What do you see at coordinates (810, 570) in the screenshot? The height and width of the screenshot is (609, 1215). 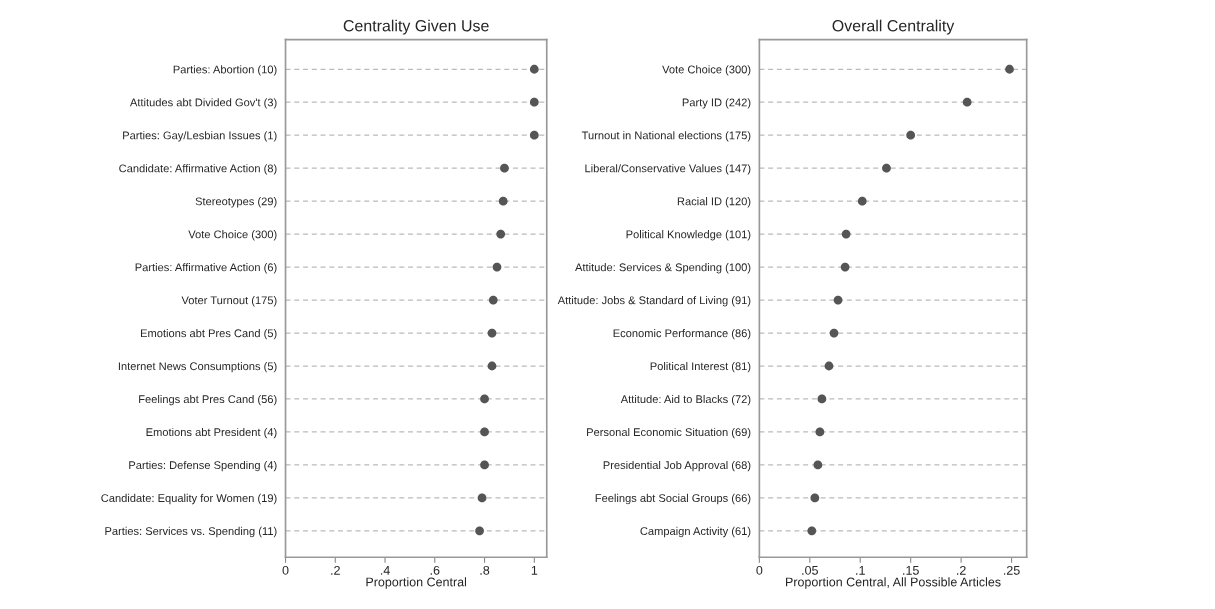 I see `x-tick-label: .05` at bounding box center [810, 570].